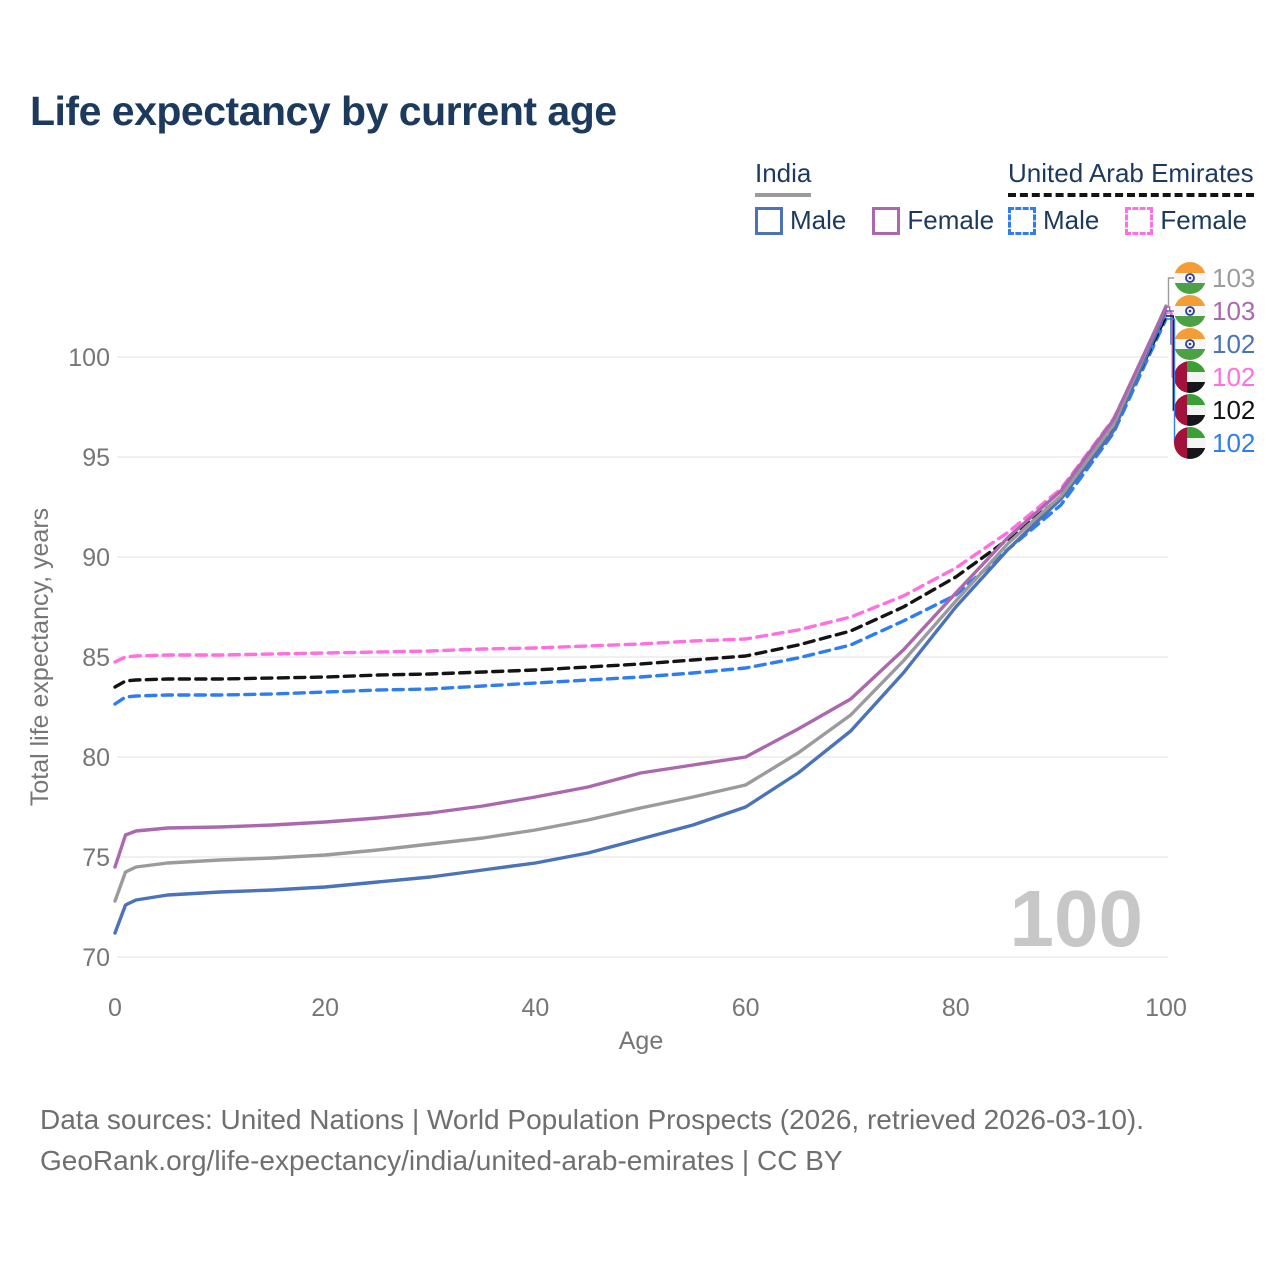  What do you see at coordinates (1233, 410) in the screenshot?
I see `end-value-label-uae-total: 102` at bounding box center [1233, 410].